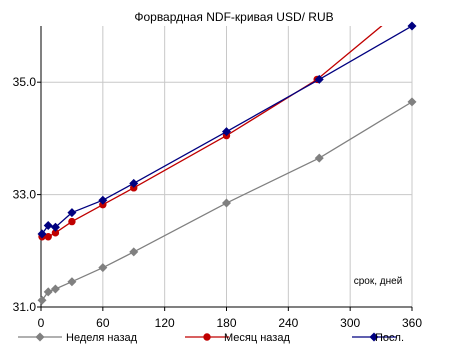 The width and height of the screenshot is (469, 345). Describe the element at coordinates (102, 338) in the screenshot. I see `legend-label: Неделя назад` at that location.